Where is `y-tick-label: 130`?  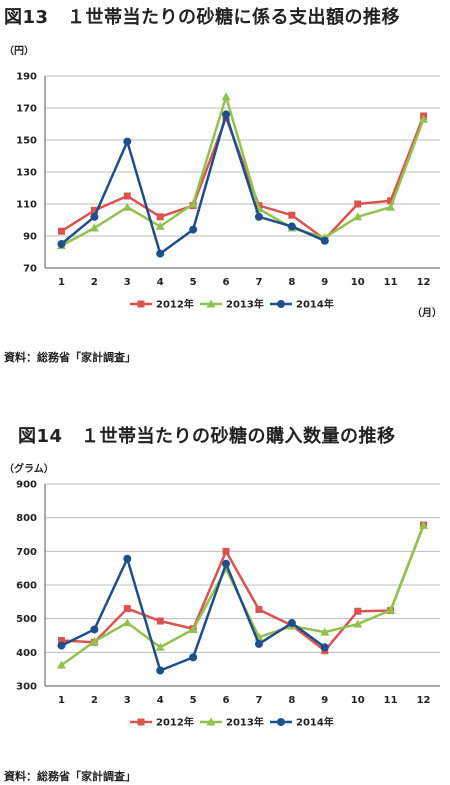
y-tick-label: 130 is located at coordinates (26, 173).